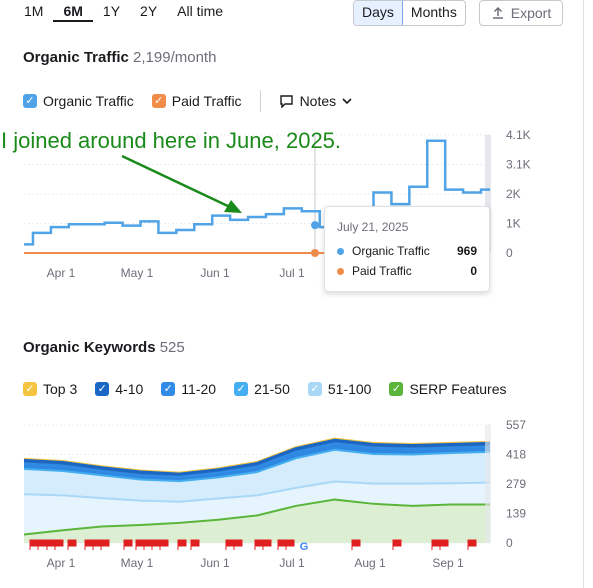 The image size is (593, 588). What do you see at coordinates (104, 347) in the screenshot?
I see `organic-keywords-heading: Organic Keywords 525` at bounding box center [104, 347].